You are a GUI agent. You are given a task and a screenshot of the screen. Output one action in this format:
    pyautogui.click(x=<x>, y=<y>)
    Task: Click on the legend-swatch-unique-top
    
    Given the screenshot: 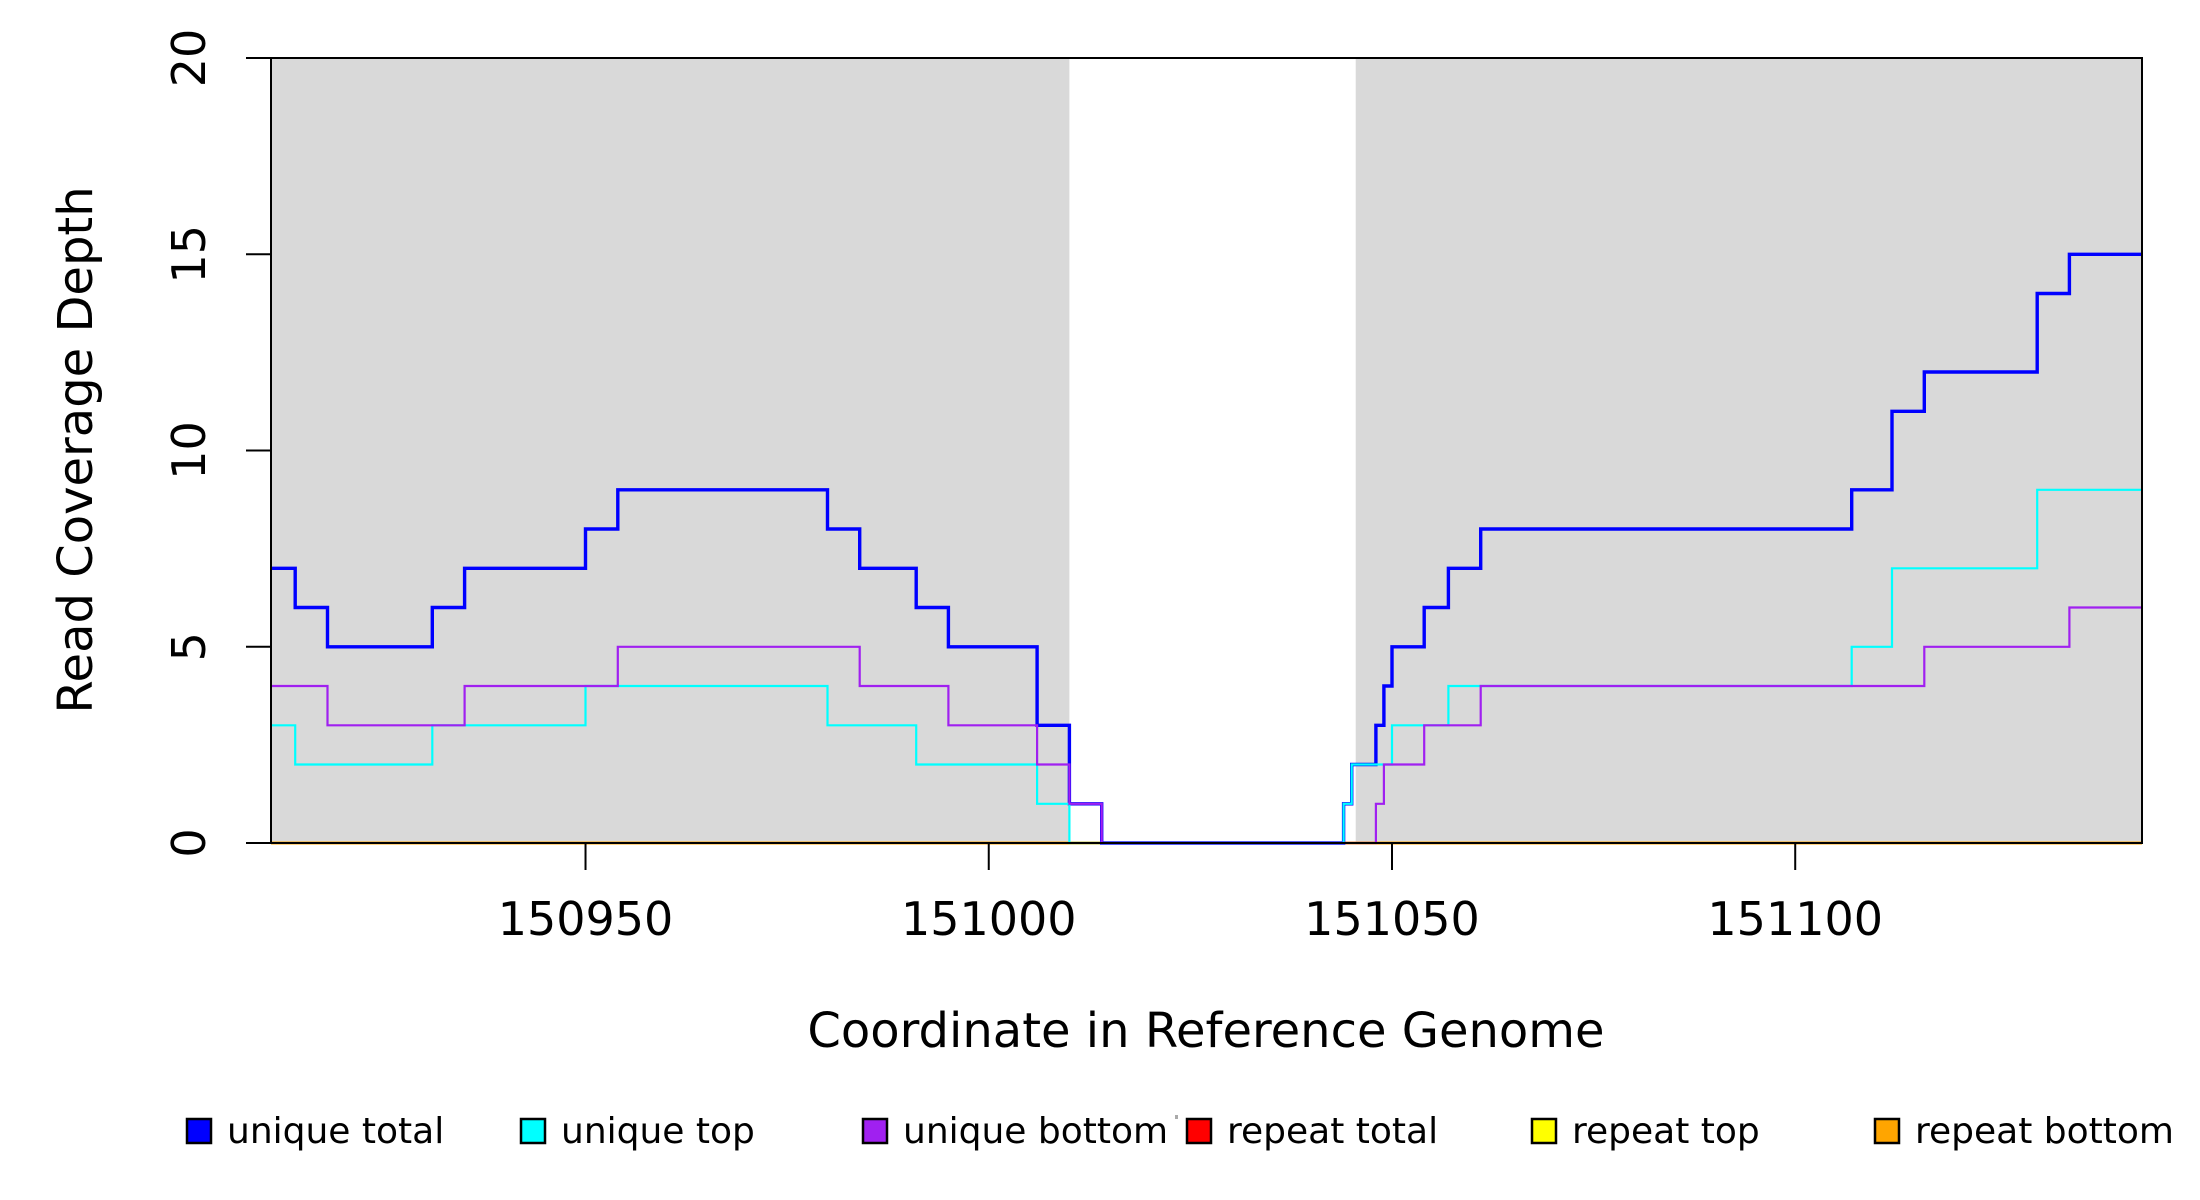 What is the action you would take?
    pyautogui.click(x=533, y=1131)
    